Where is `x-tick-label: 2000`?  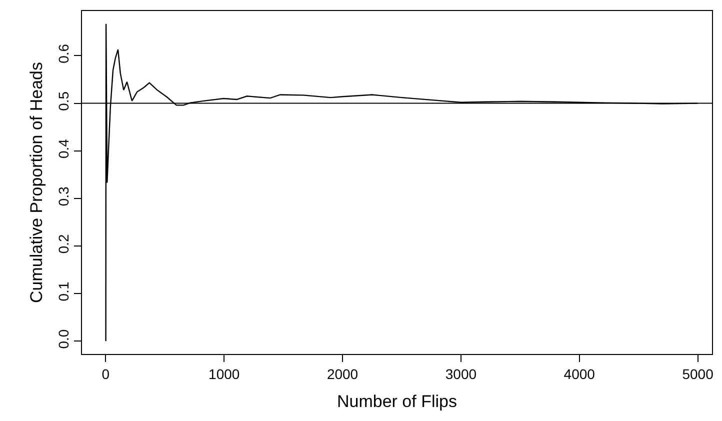
x-tick-label: 2000 is located at coordinates (342, 374).